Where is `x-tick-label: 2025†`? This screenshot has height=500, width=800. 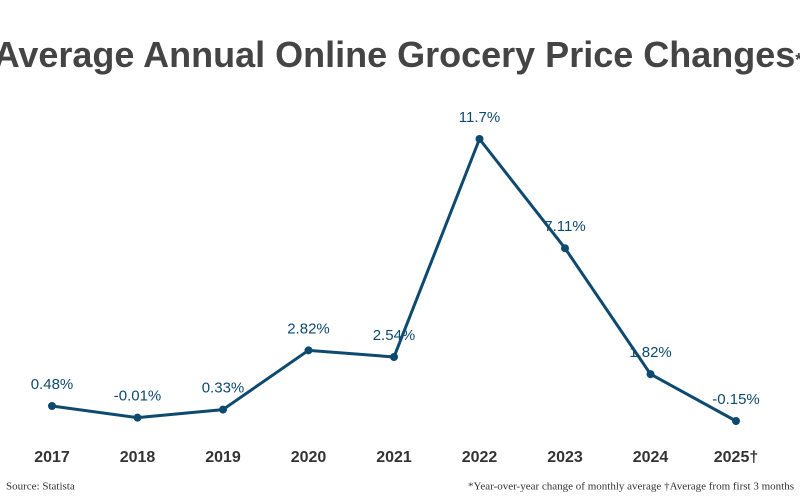 x-tick-label: 2025† is located at coordinates (736, 457).